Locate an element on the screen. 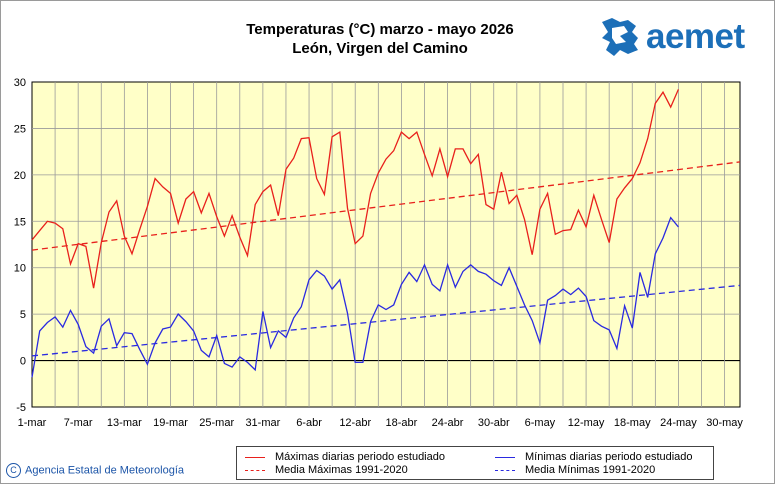  legend-label: Máximas diarias periodo estudiado is located at coordinates (360, 457).